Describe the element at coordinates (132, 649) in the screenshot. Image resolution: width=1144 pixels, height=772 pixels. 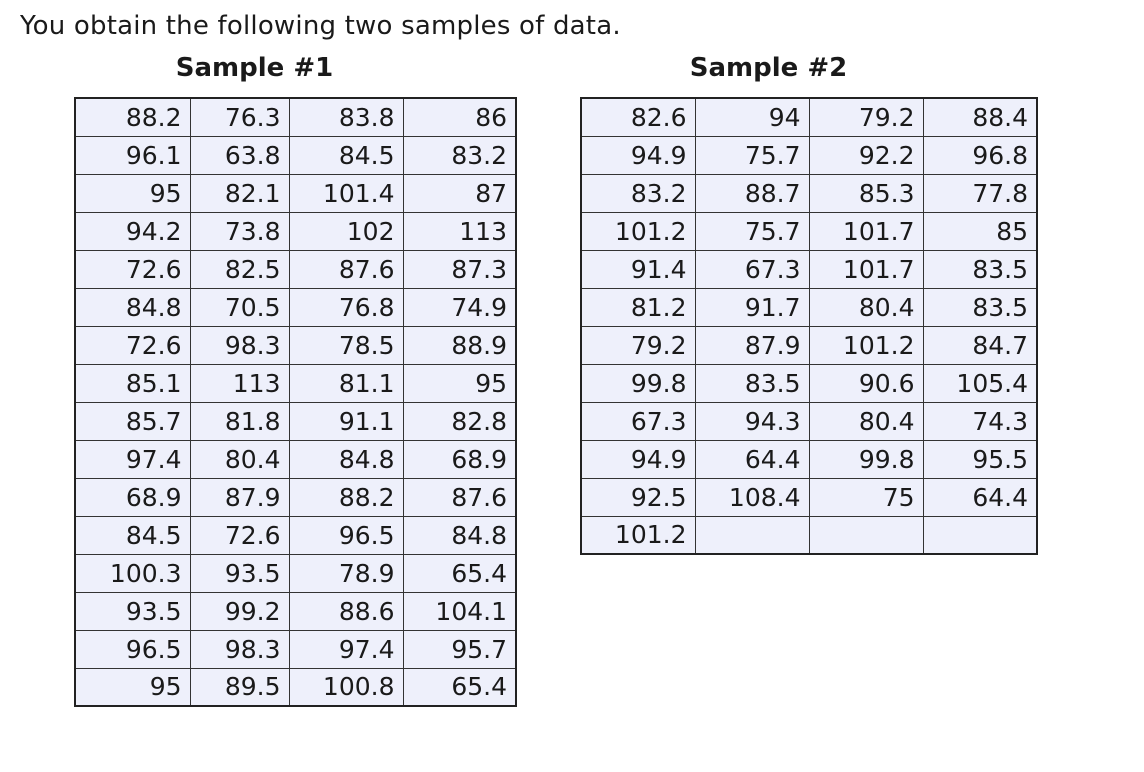
I see `table-cell: 96.5` at that location.